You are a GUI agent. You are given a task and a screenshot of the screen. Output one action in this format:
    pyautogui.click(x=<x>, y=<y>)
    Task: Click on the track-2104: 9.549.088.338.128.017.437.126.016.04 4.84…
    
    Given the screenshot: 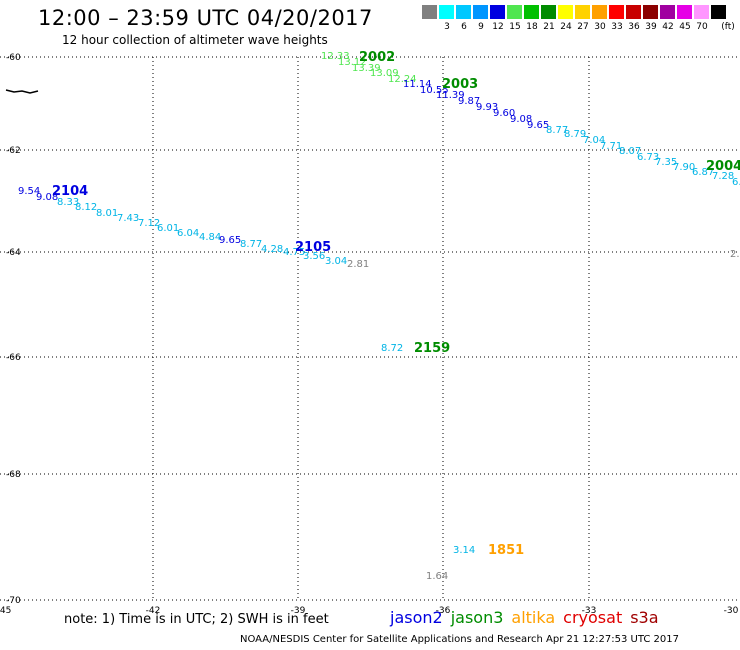 What is the action you would take?
    pyautogui.click(x=119, y=213)
    